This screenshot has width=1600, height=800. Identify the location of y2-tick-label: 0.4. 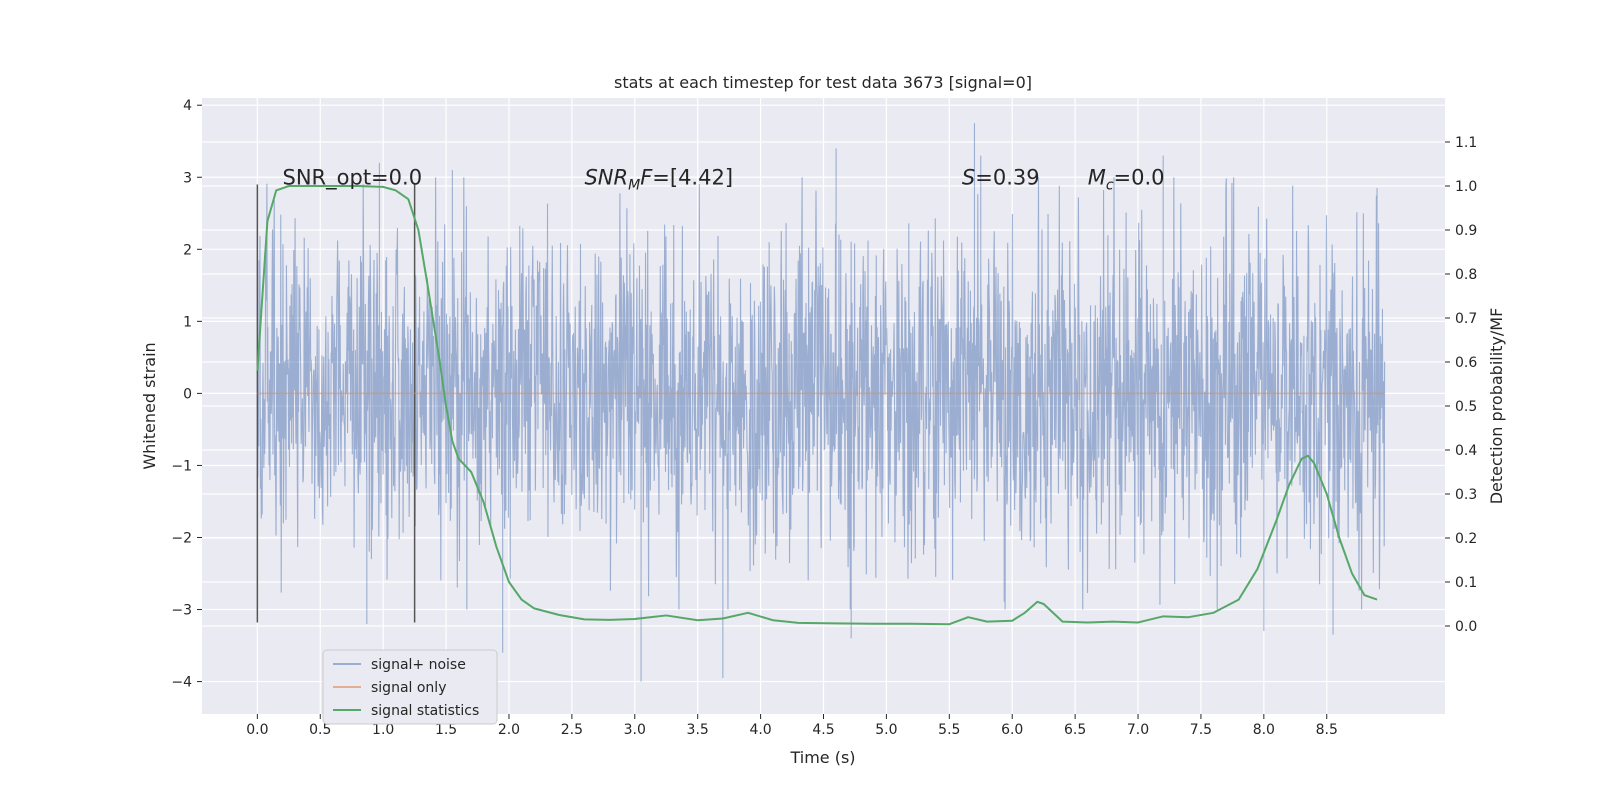
(1466, 451).